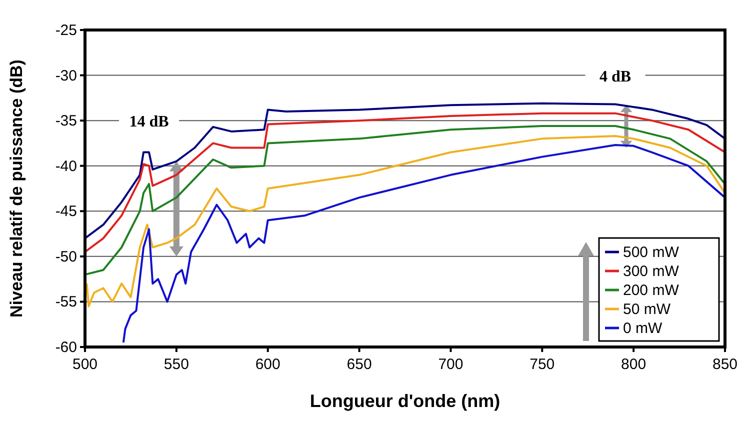  I want to click on y-tick-label: -50, so click(66, 257).